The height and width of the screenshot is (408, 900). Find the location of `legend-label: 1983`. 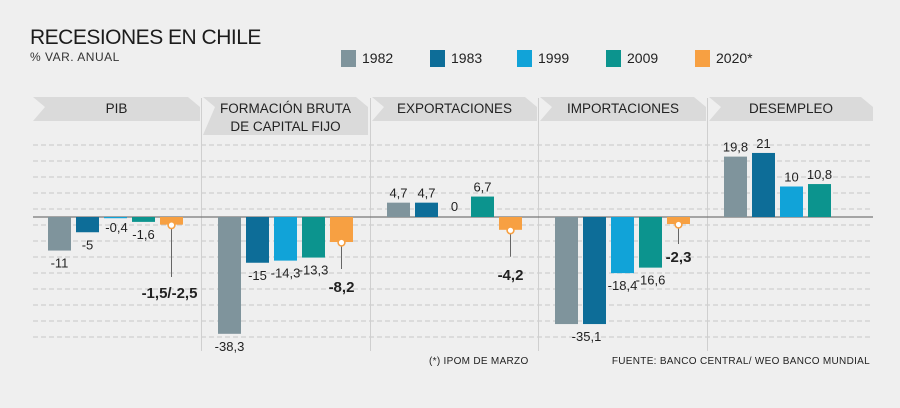

legend-label: 1983 is located at coordinates (467, 58).